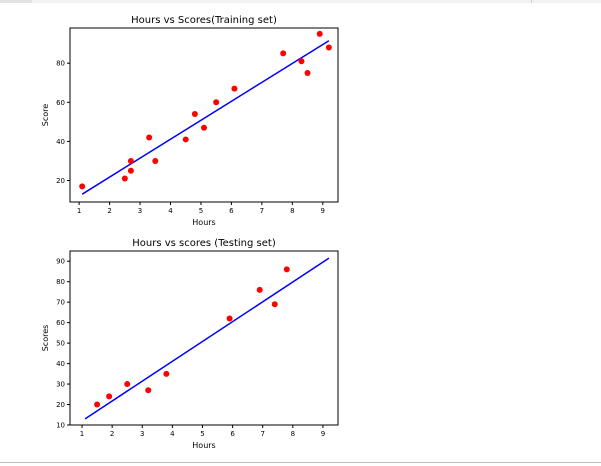 The height and width of the screenshot is (466, 601). What do you see at coordinates (63, 122) in the screenshot?
I see `training-y-ticks: 20 40 60 80` at bounding box center [63, 122].